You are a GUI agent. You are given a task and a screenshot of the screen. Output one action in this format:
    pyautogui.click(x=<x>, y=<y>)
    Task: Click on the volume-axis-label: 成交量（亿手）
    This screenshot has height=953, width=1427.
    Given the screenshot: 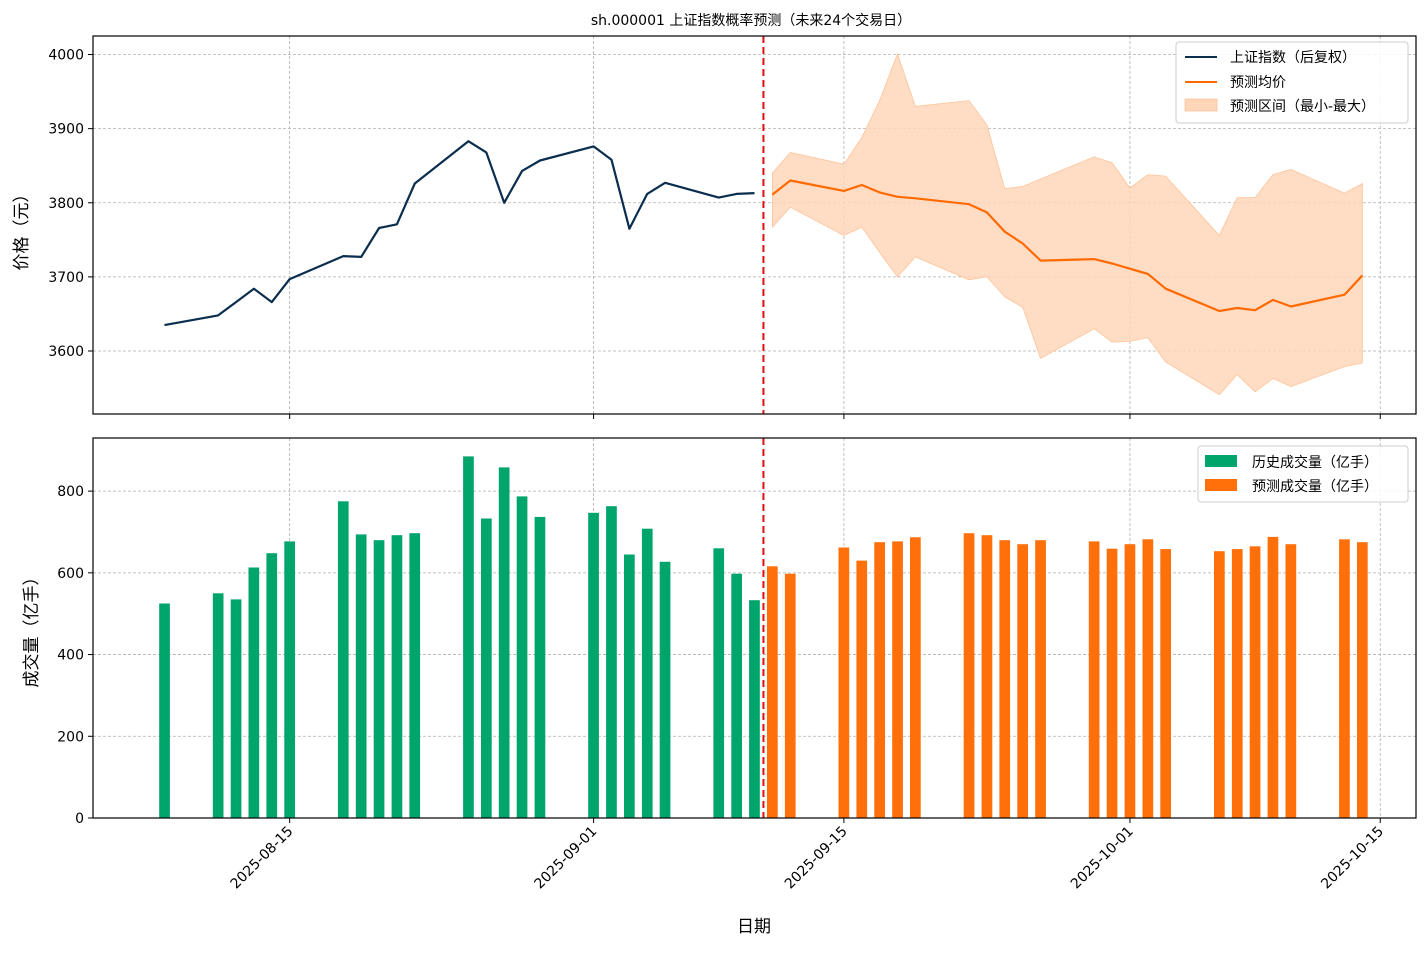 What is the action you would take?
    pyautogui.click(x=32, y=628)
    